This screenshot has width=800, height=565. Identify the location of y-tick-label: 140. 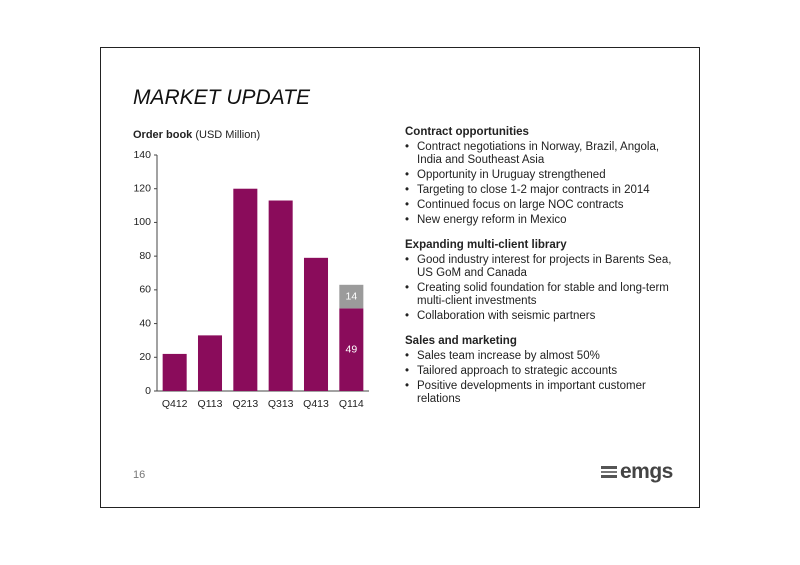
(142, 155).